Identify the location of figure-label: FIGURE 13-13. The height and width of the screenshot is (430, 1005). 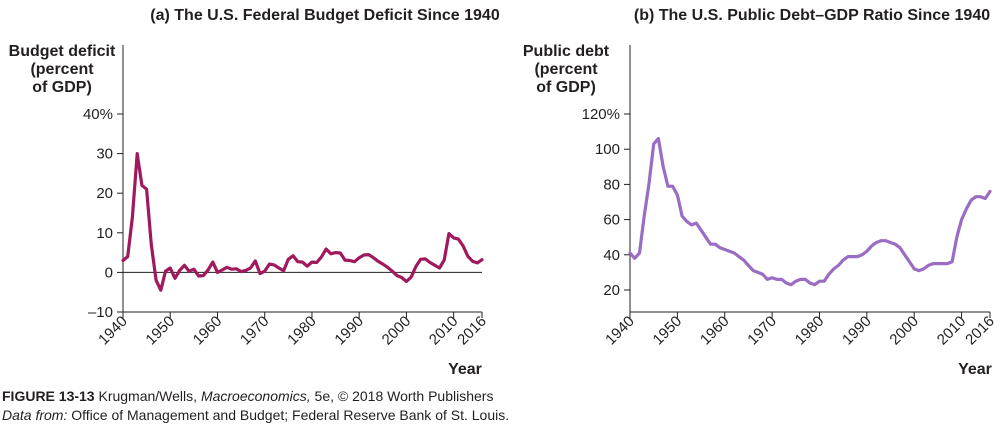
(48, 396).